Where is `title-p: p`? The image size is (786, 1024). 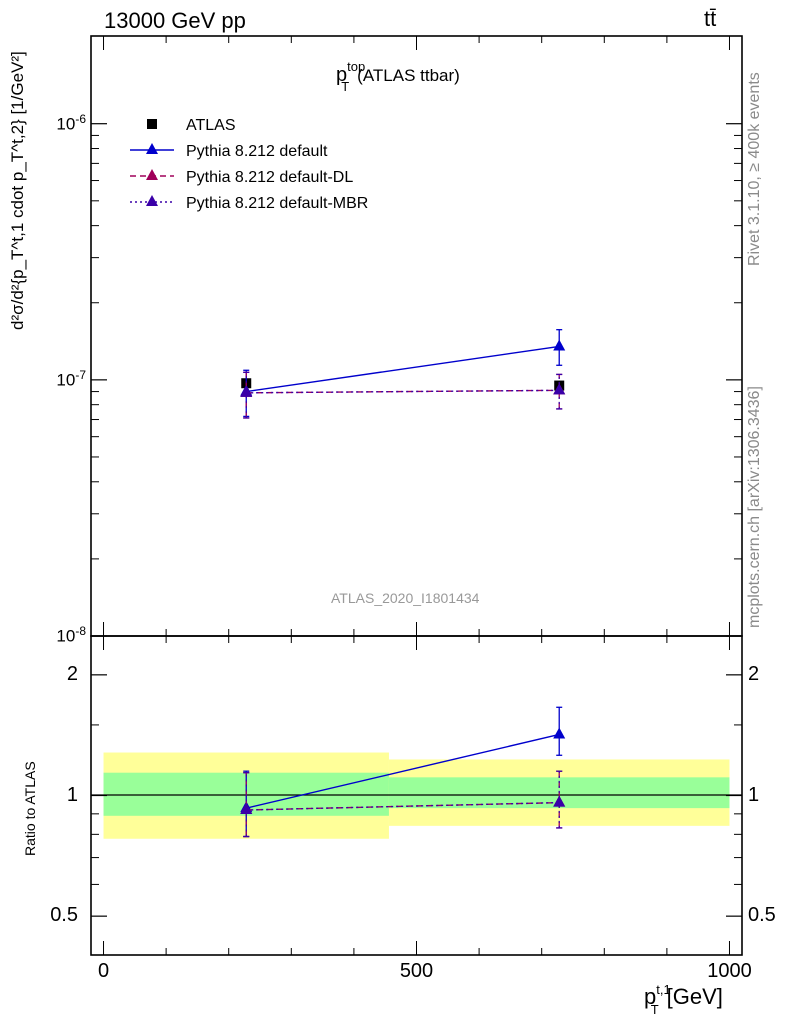
title-p: p is located at coordinates (342, 75).